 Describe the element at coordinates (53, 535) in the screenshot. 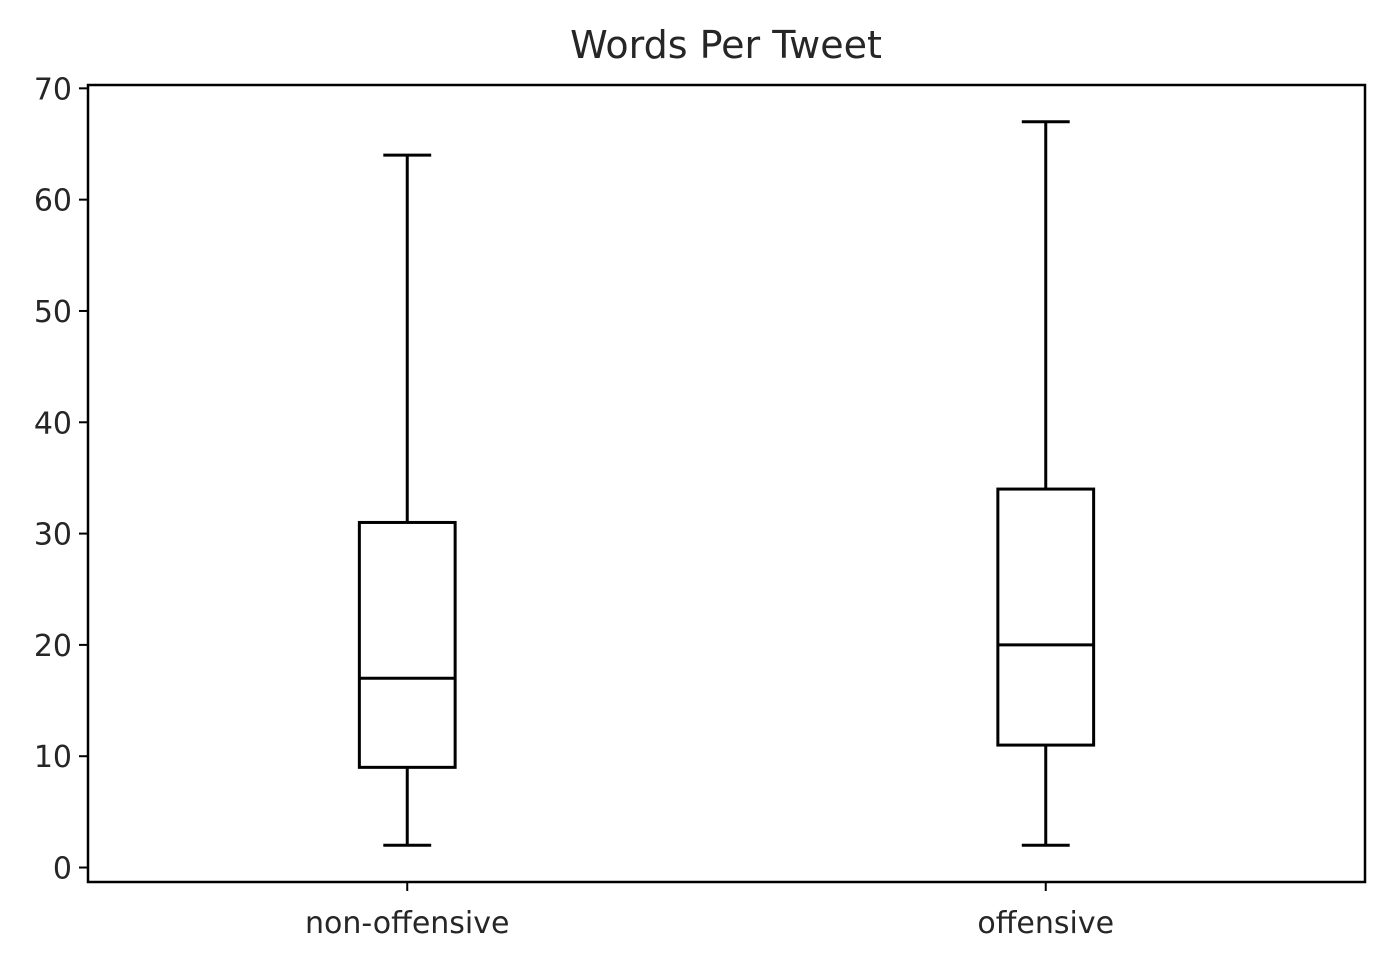

I see `y-tick-label: 30` at that location.